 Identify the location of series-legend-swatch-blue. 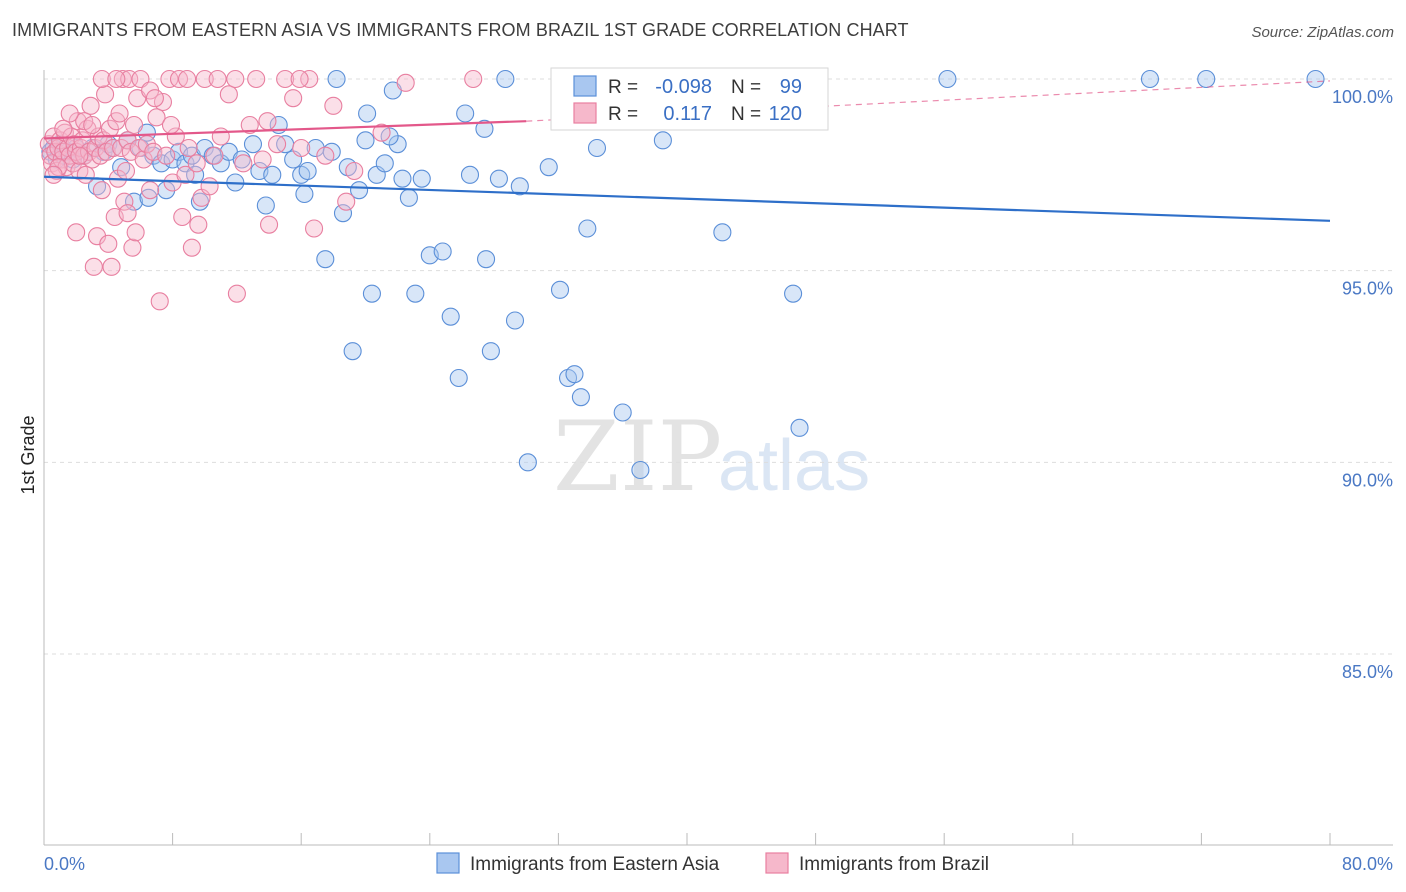
(448, 863).